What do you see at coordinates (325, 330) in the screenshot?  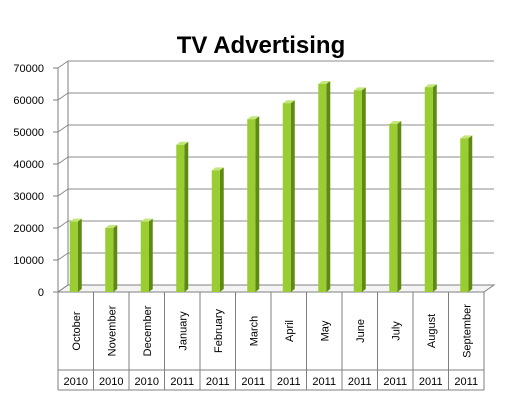 I see `x-tick-label: May` at bounding box center [325, 330].